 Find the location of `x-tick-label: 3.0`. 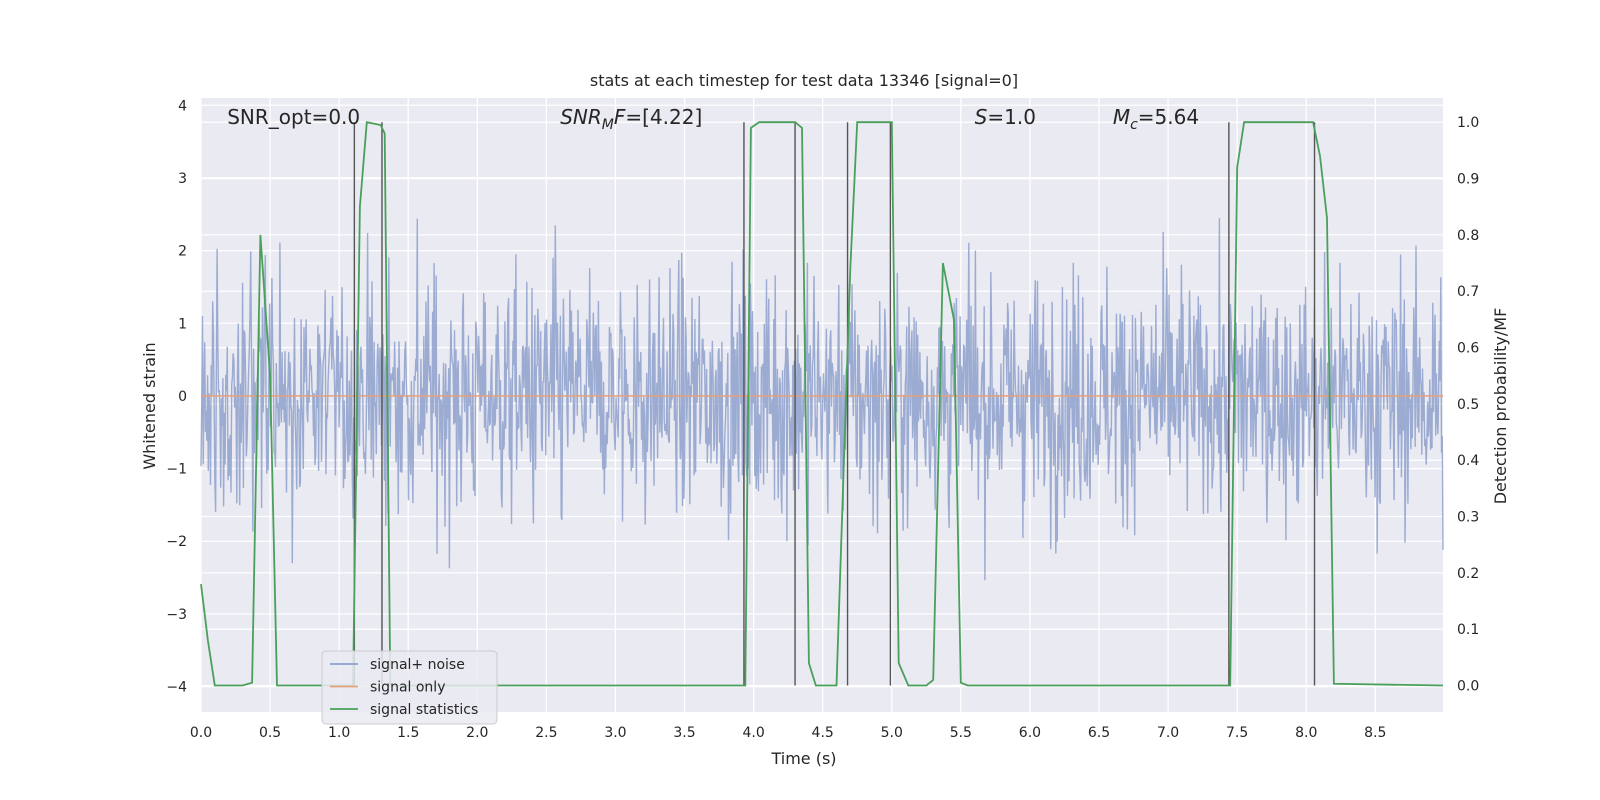

x-tick-label: 3.0 is located at coordinates (615, 733).